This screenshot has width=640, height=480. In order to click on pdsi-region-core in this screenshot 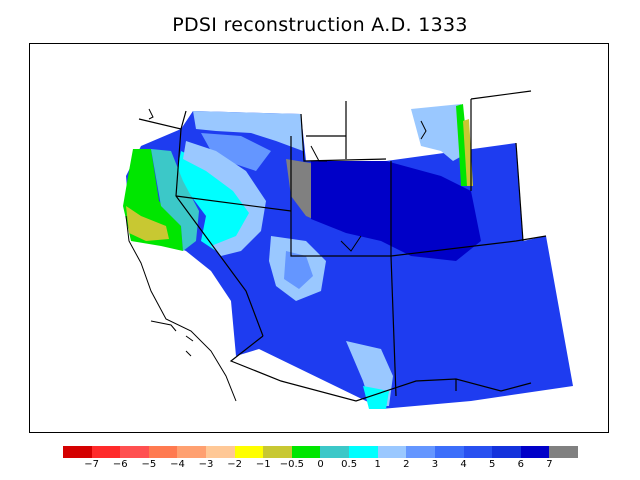, I will do `click(396, 211)`.